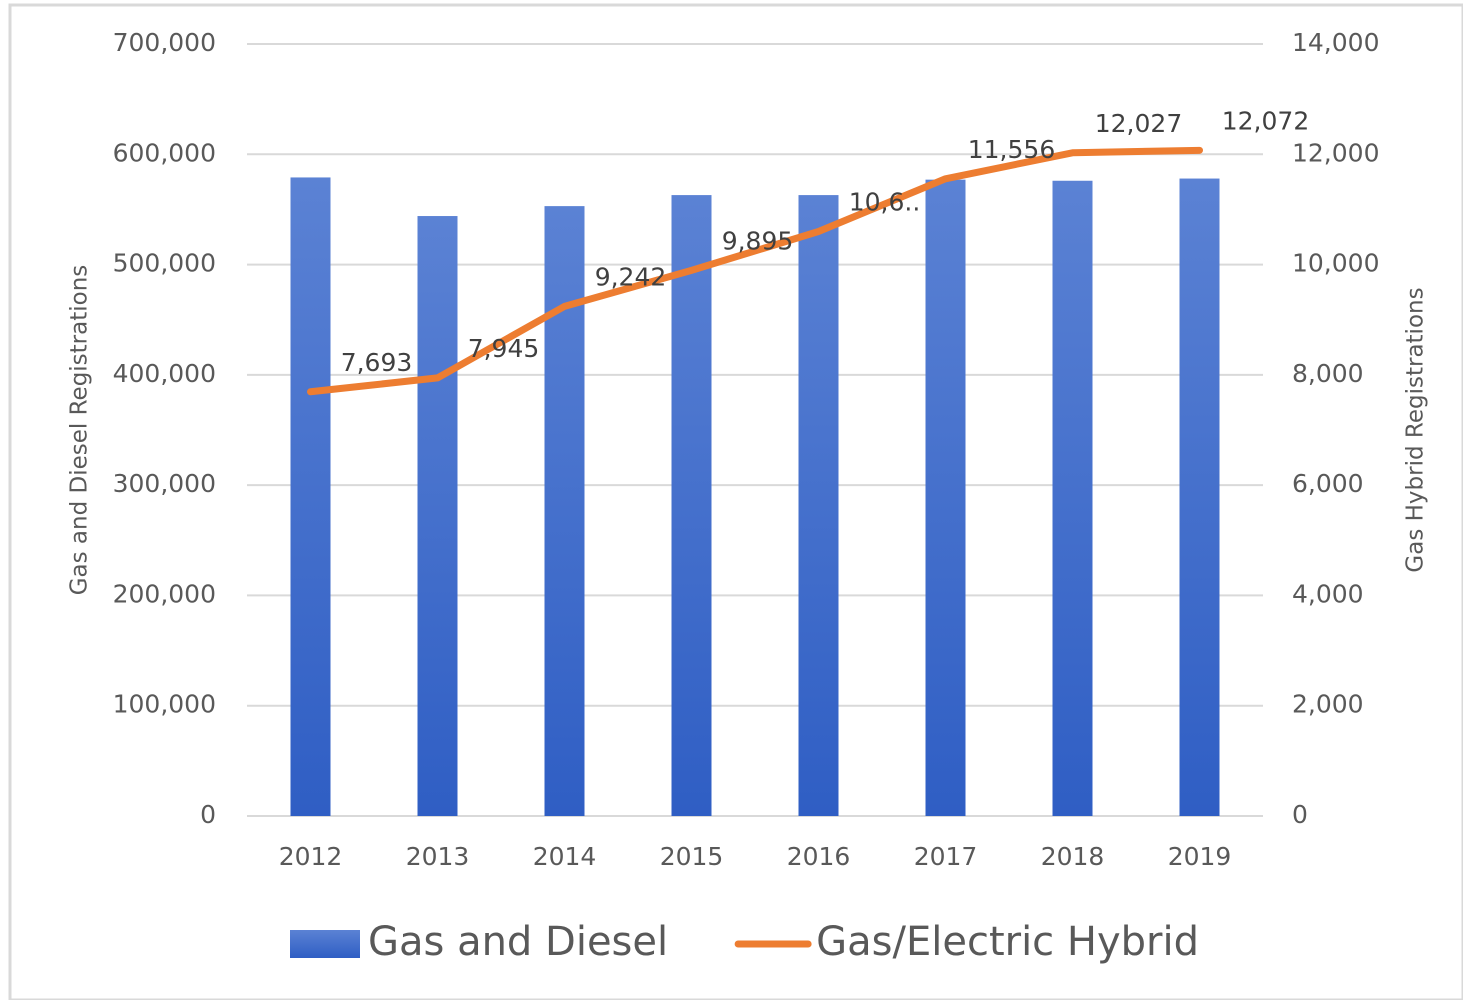 Image resolution: width=1463 pixels, height=1000 pixels. Describe the element at coordinates (1138, 123) in the screenshot. I see `data-label: 12,027` at that location.